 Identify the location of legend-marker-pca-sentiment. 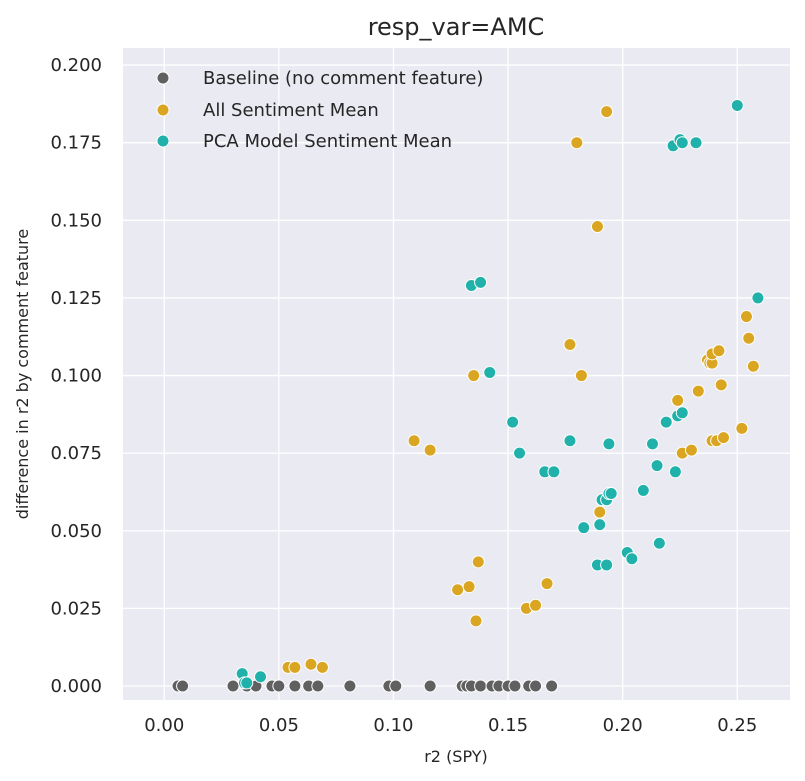
(163, 141).